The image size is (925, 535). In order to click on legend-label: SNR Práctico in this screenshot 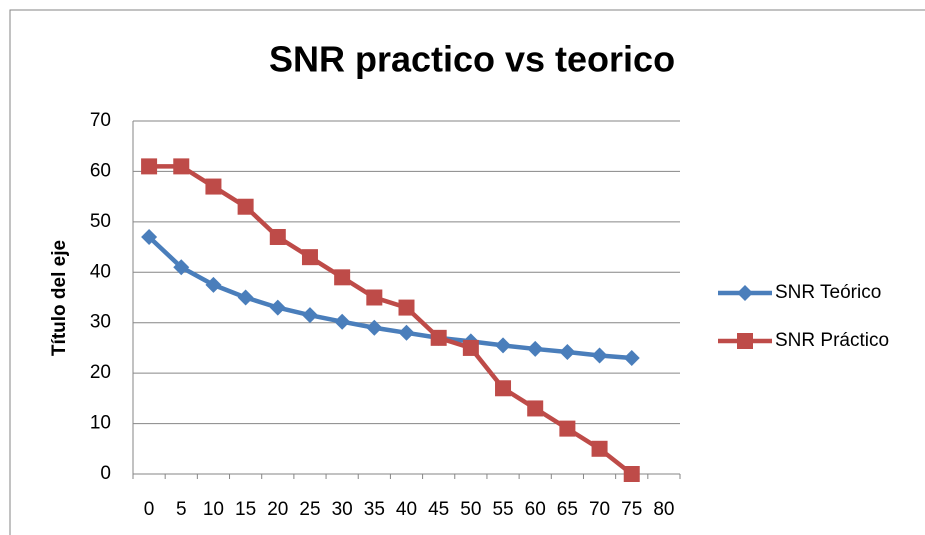, I will do `click(832, 340)`.